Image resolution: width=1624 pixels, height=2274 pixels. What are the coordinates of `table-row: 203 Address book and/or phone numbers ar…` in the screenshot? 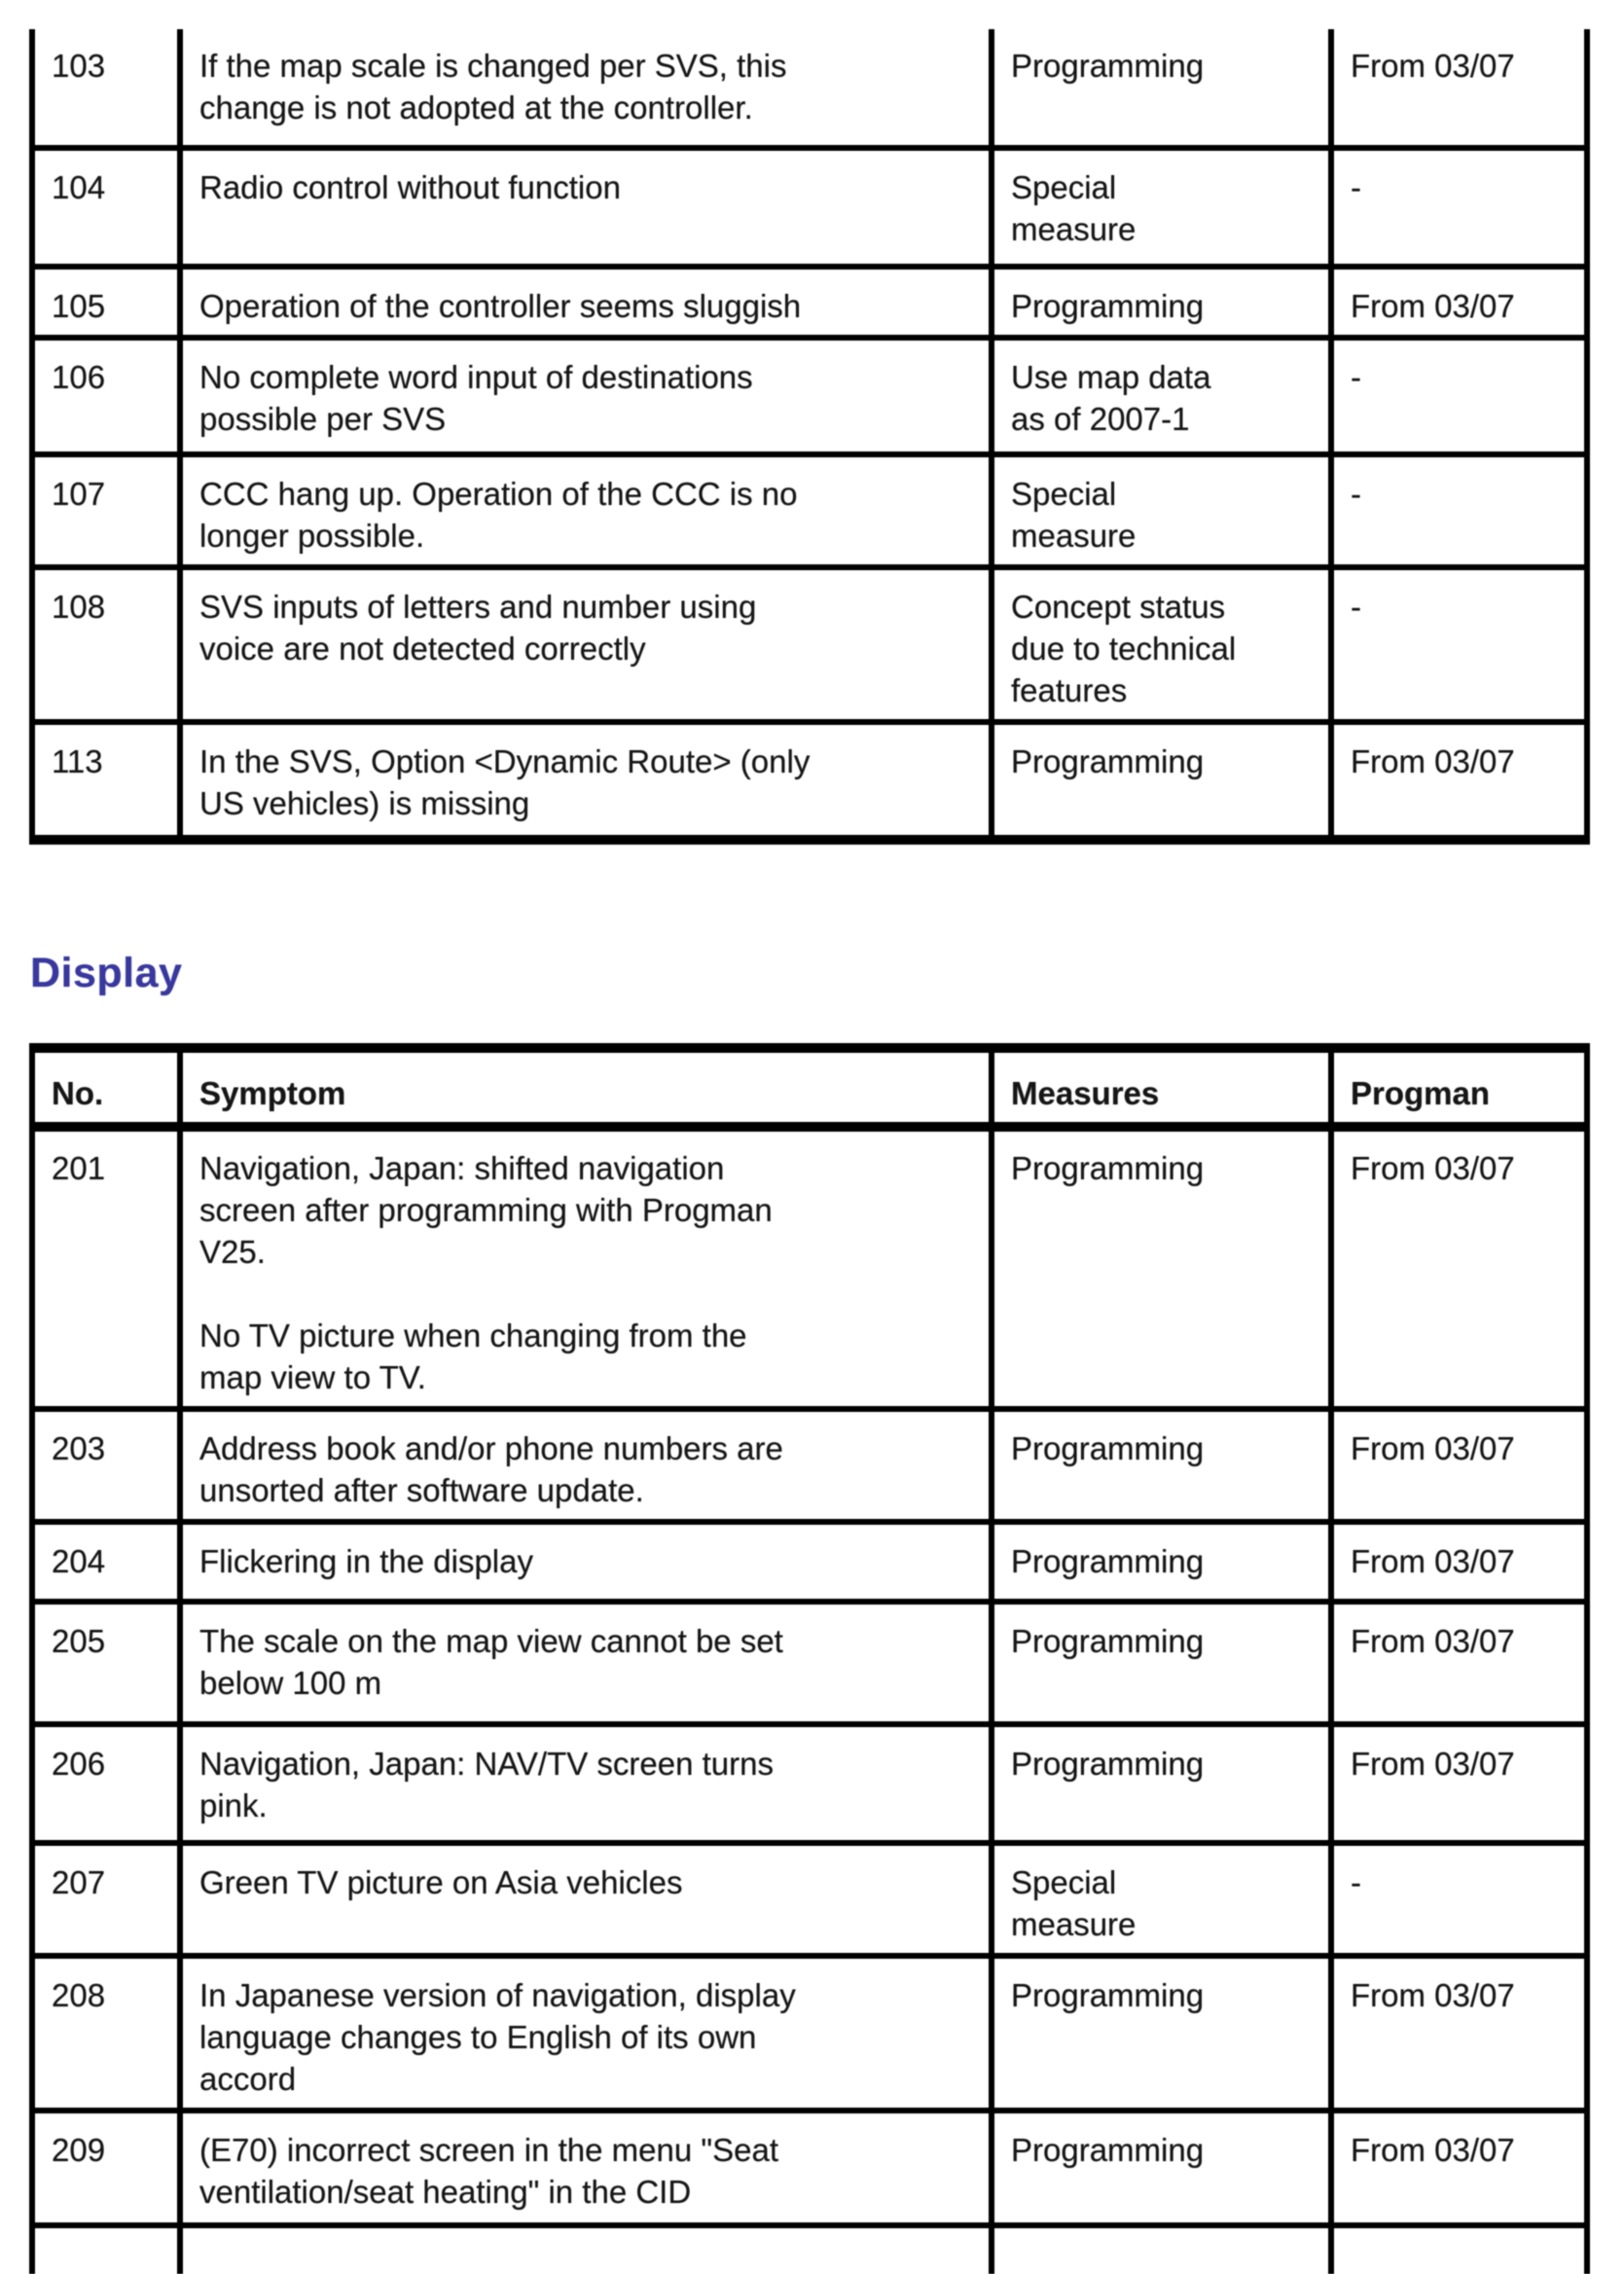 It's located at (809, 1465).